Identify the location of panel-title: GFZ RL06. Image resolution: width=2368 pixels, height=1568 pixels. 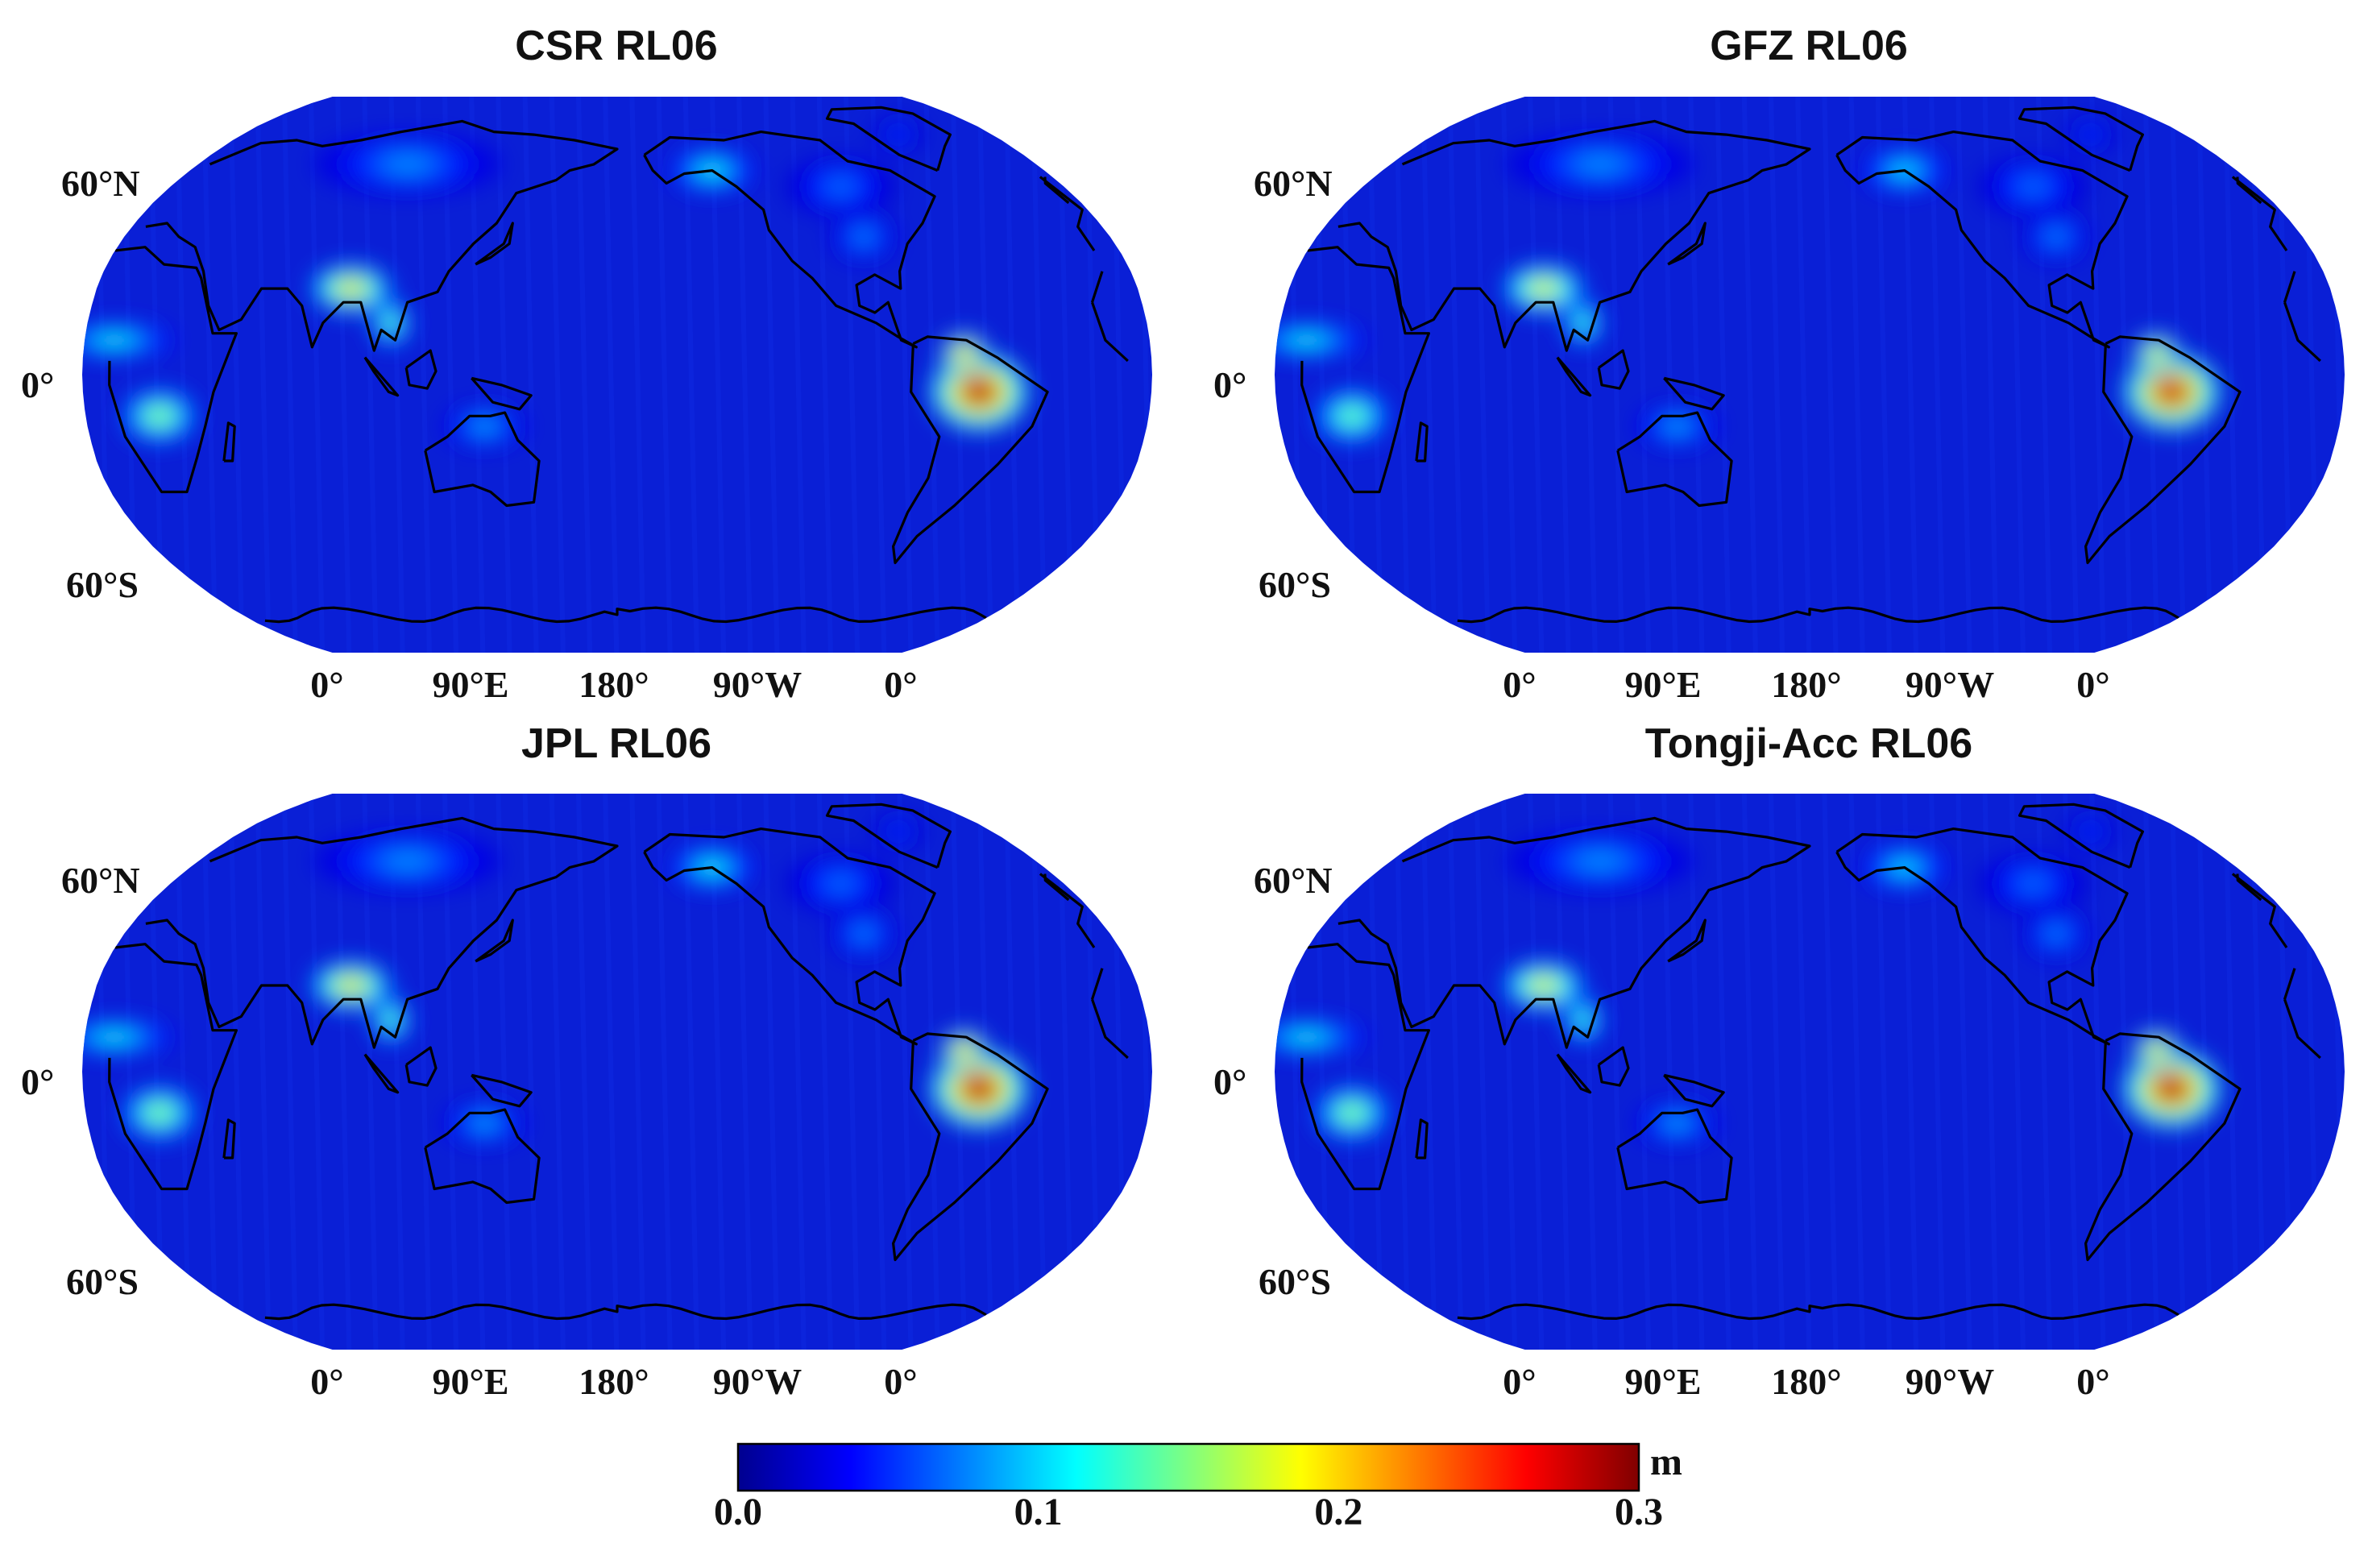
(1809, 46).